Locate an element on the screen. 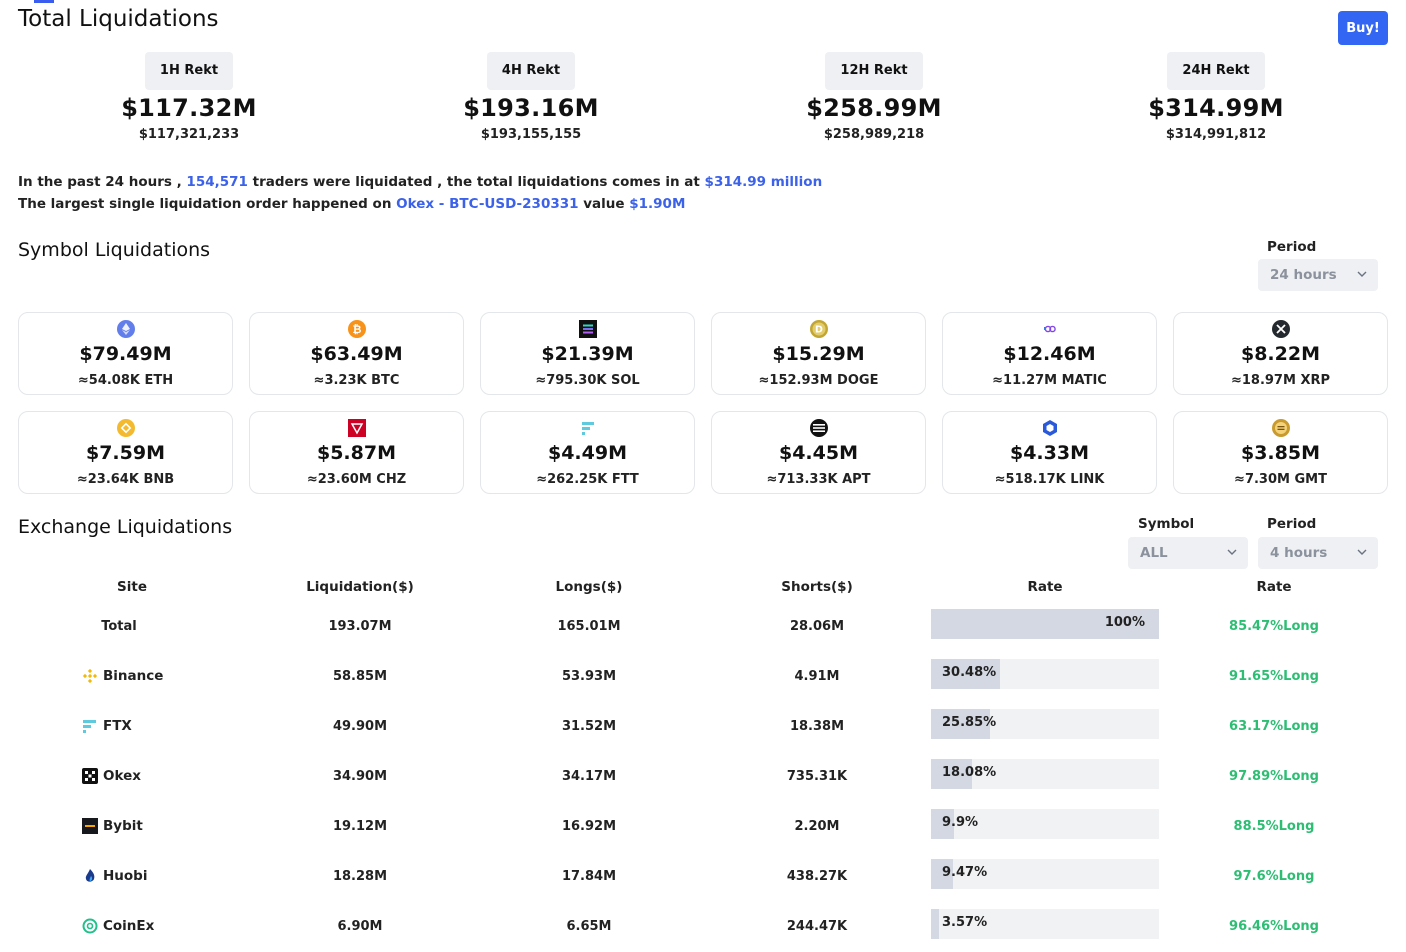 The height and width of the screenshot is (952, 1406). long-rate-value: 85.47%Long is located at coordinates (1274, 626).